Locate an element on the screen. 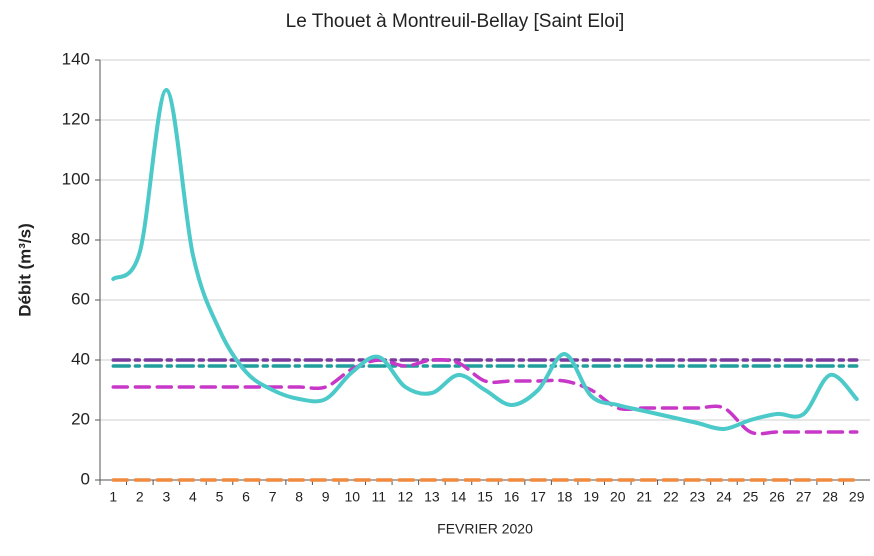  x-tick-label: 15 is located at coordinates (485, 497).